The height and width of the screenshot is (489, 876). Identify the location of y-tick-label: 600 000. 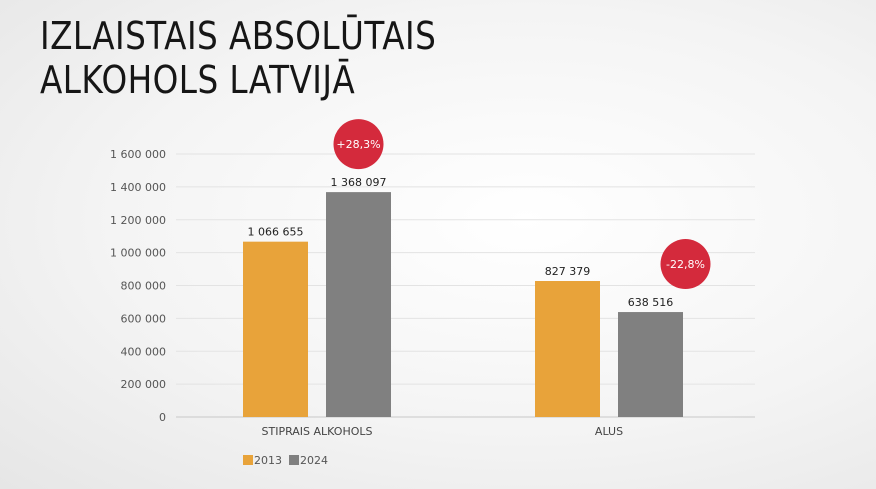
(144, 318).